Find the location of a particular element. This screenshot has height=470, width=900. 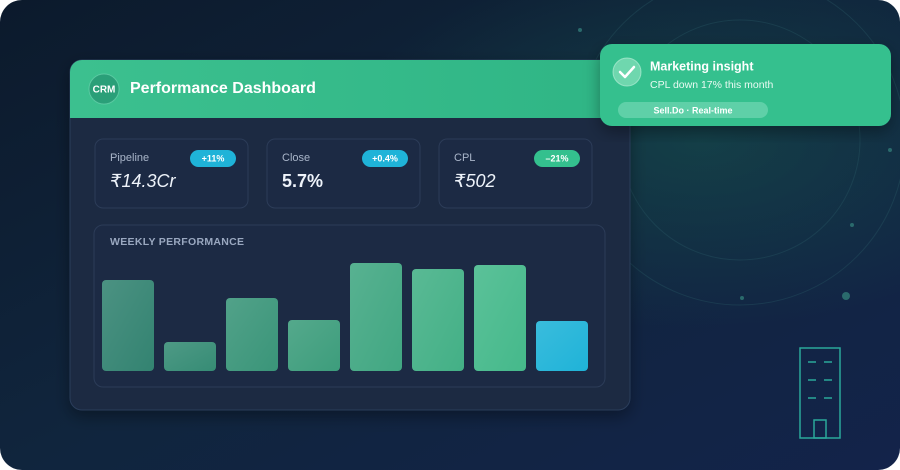

check-circle is located at coordinates (627, 72).